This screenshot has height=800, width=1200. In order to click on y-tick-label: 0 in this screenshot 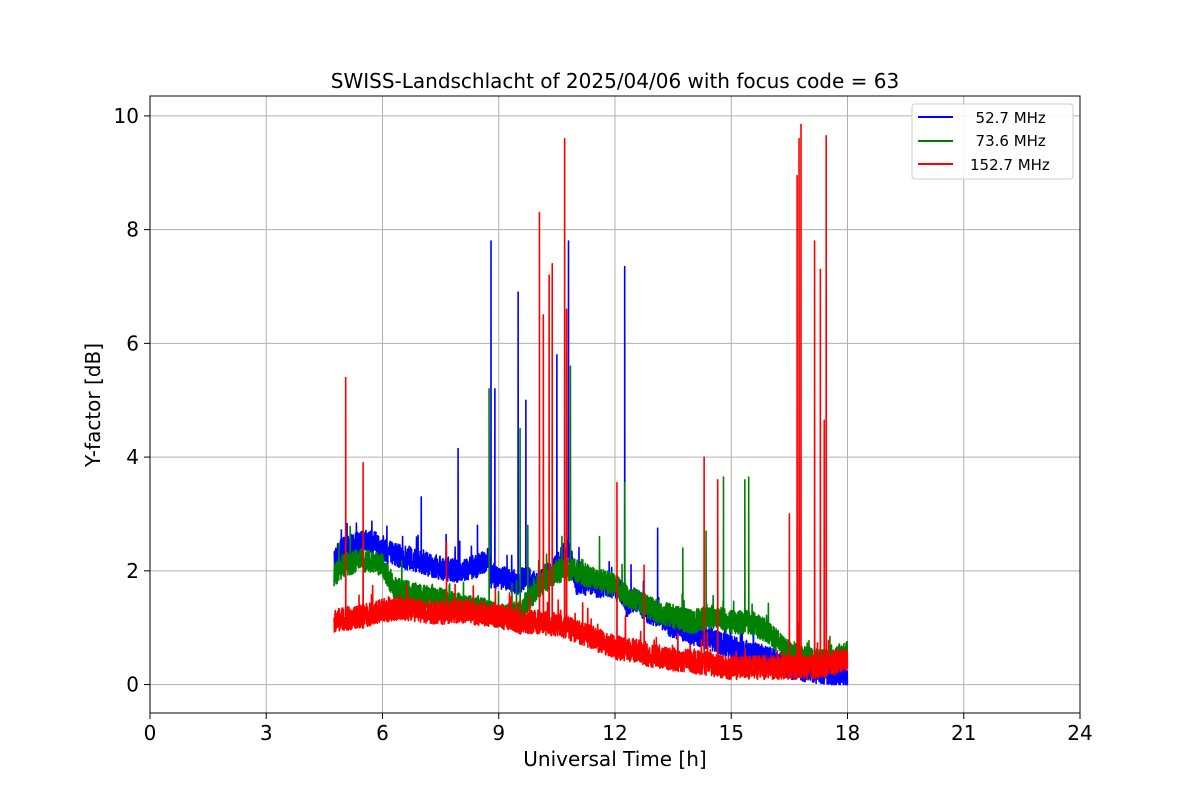, I will do `click(132, 685)`.